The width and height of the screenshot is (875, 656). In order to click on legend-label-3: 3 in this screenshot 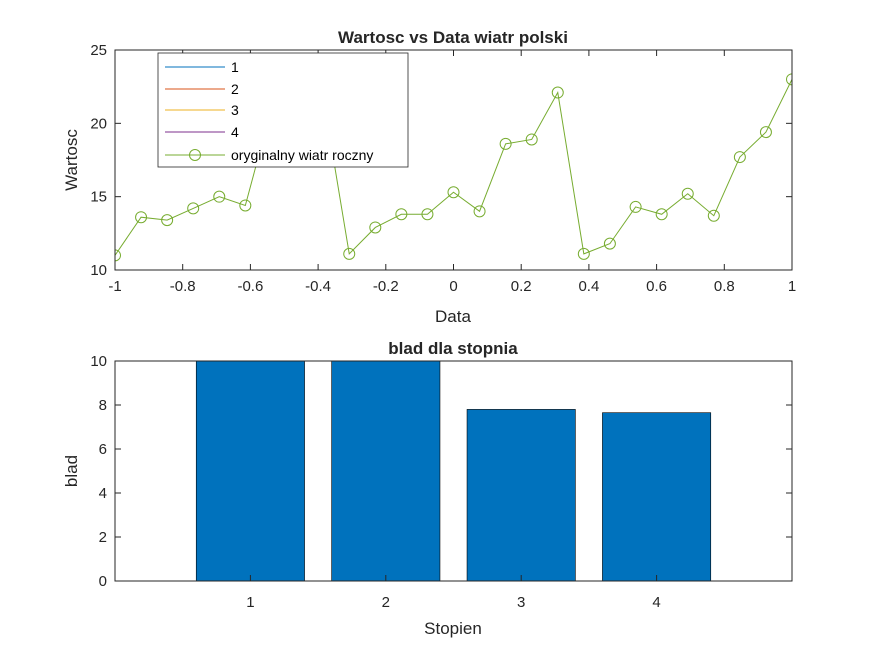, I will do `click(235, 110)`.